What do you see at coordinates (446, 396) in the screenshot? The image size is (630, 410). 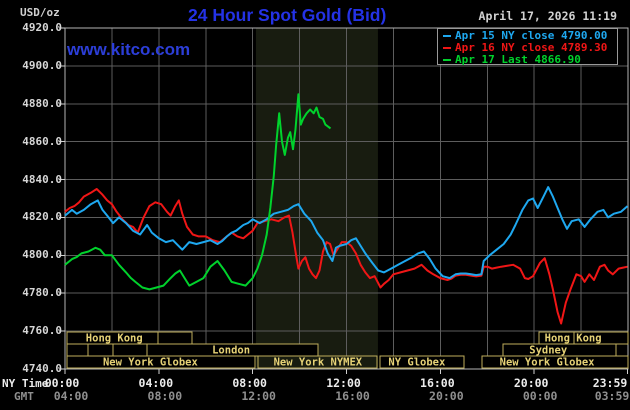 I see `gmt-tick-label: 20:00` at bounding box center [446, 396].